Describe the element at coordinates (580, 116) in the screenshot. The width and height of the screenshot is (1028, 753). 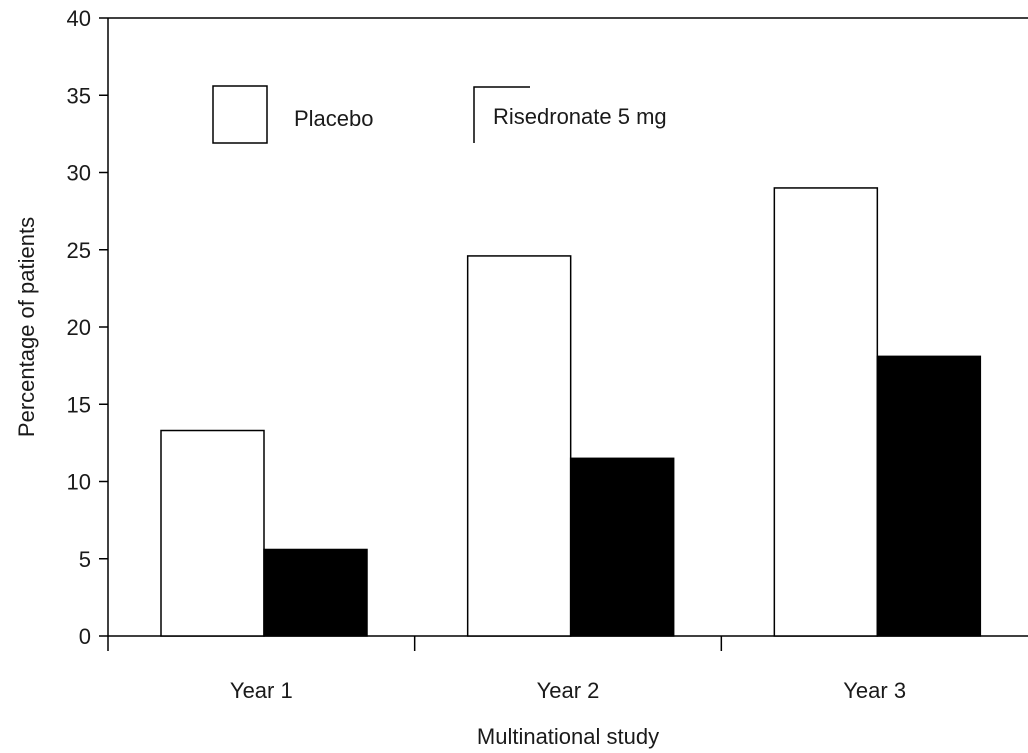
I see `legend-label-risedronate: Risedronate 5 mg` at that location.